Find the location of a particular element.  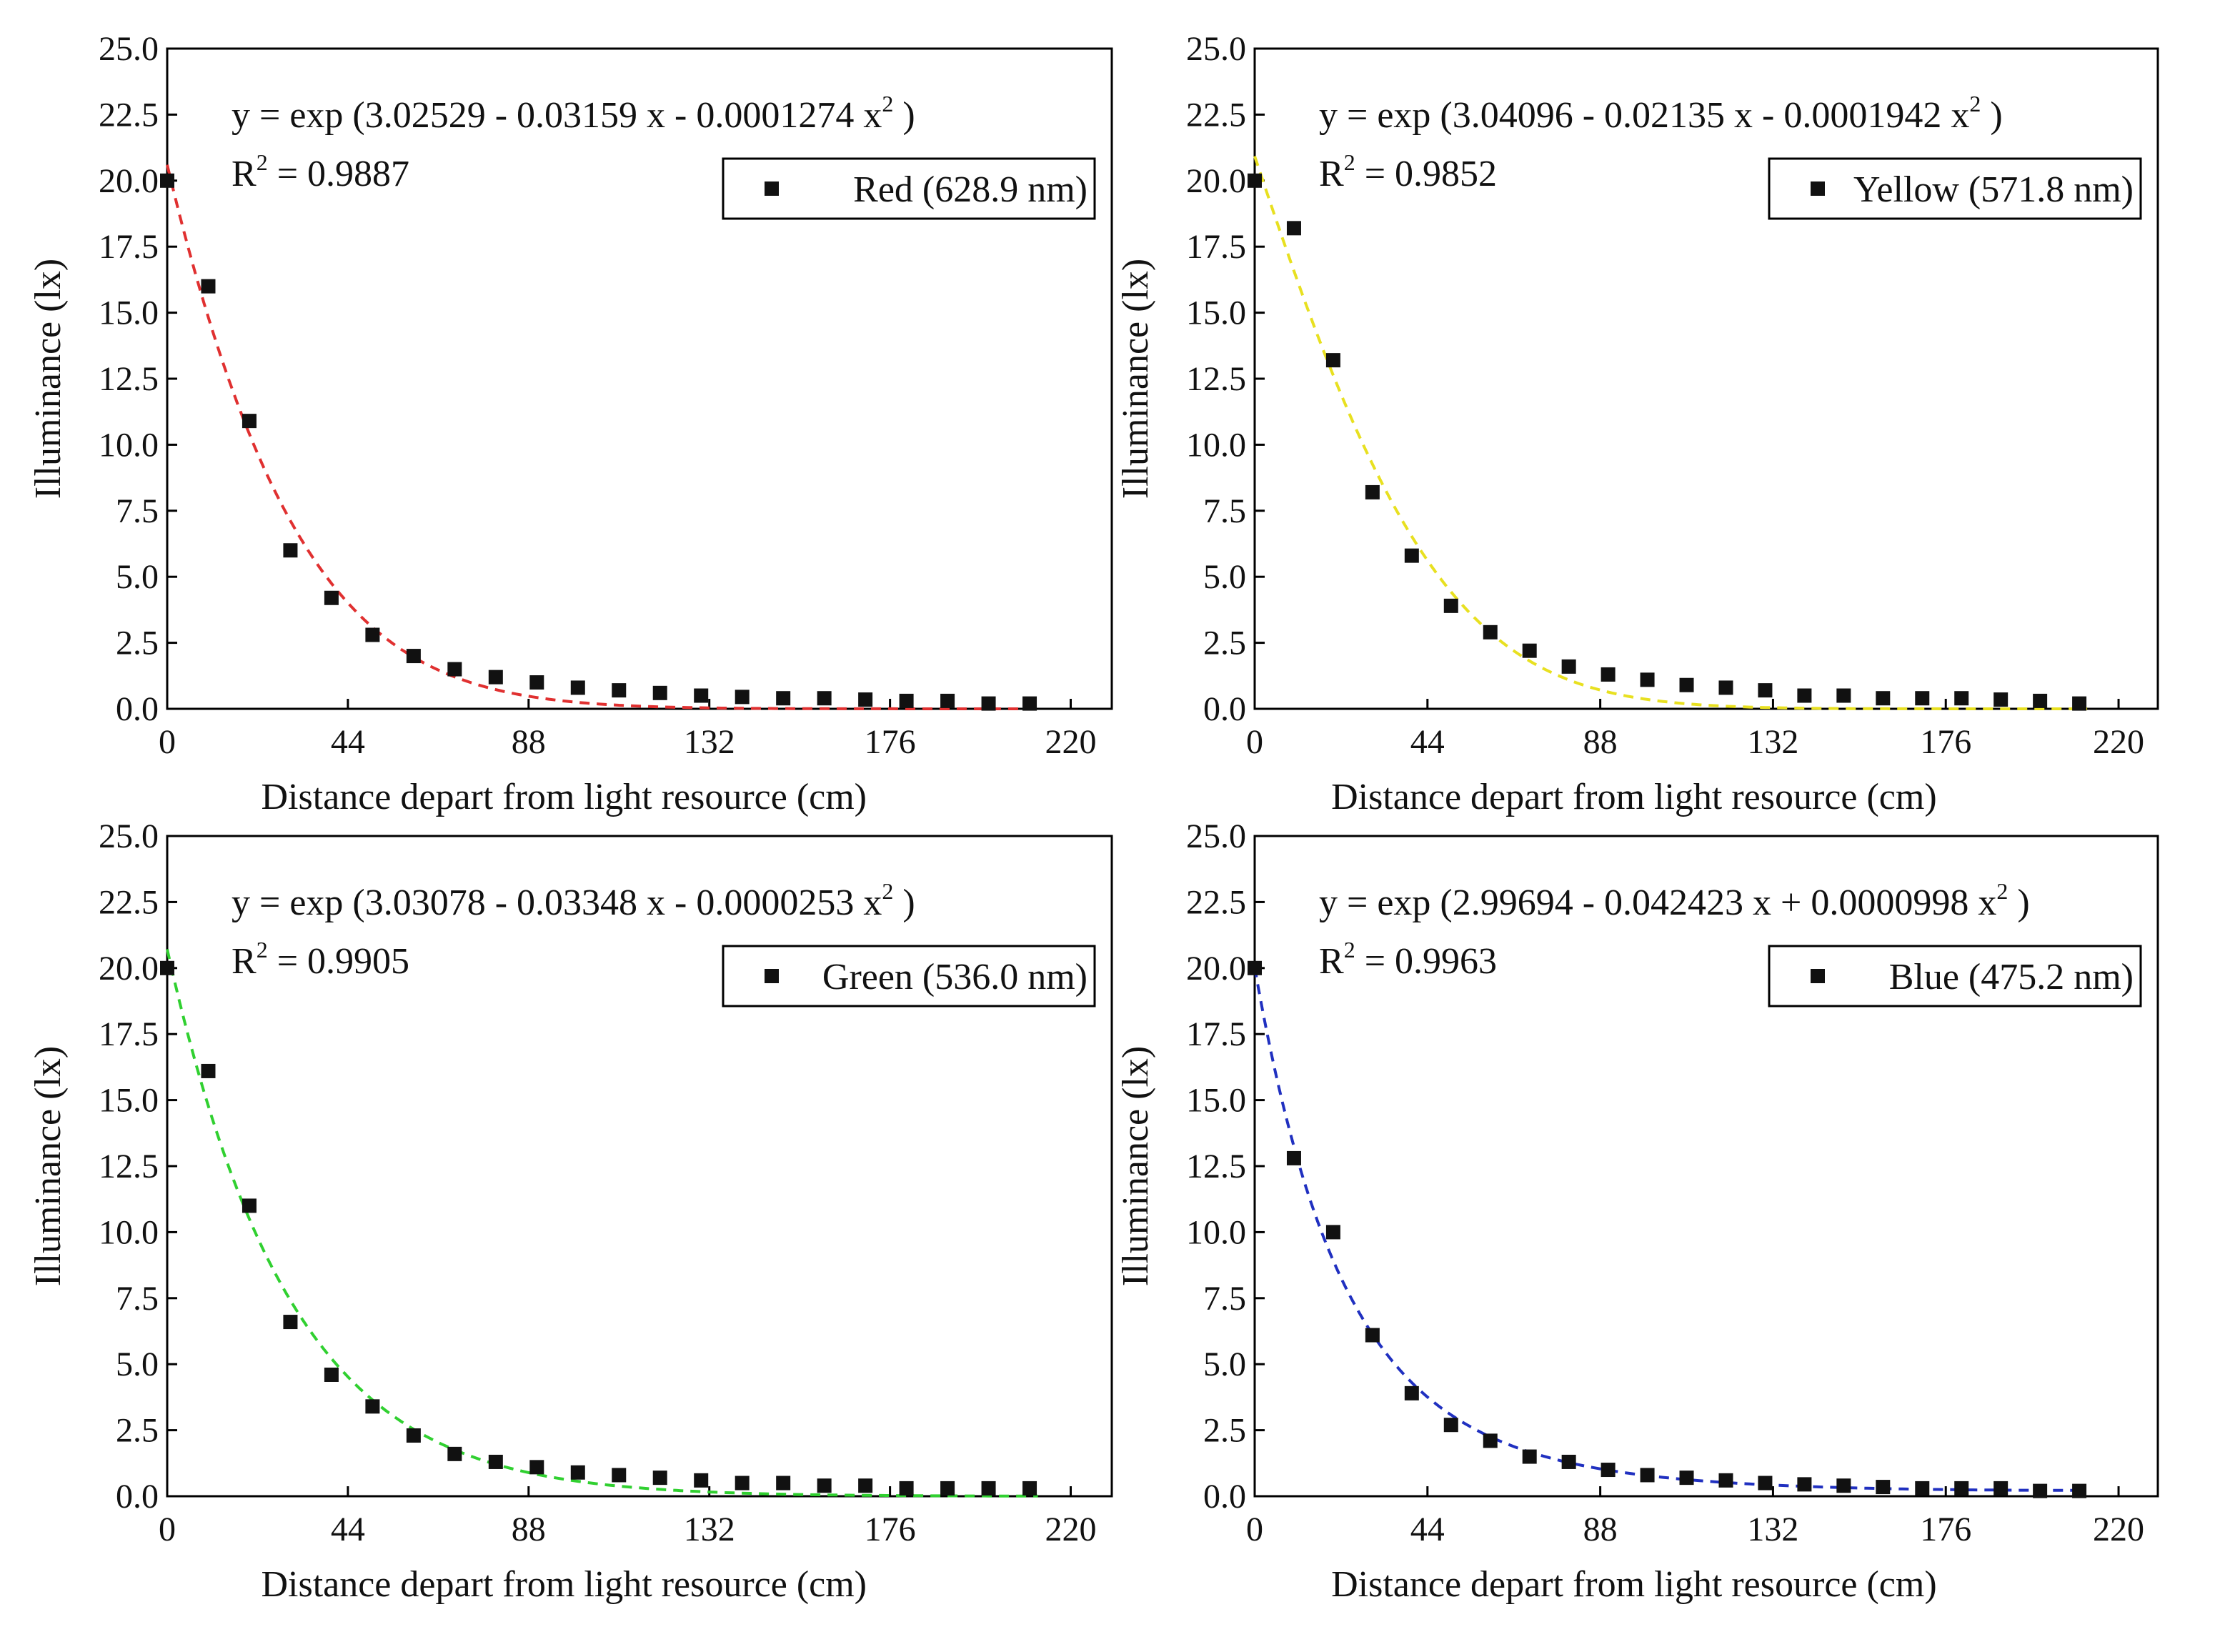

y-tick-label: 7.5 is located at coordinates (1224, 511).